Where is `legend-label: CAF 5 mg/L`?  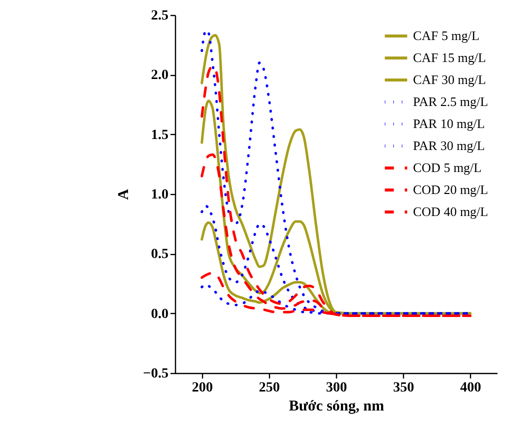 legend-label: CAF 5 mg/L is located at coordinates (446, 35).